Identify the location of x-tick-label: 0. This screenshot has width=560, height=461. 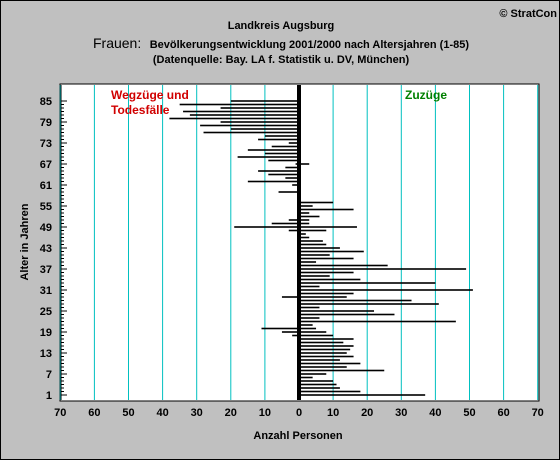
(299, 413).